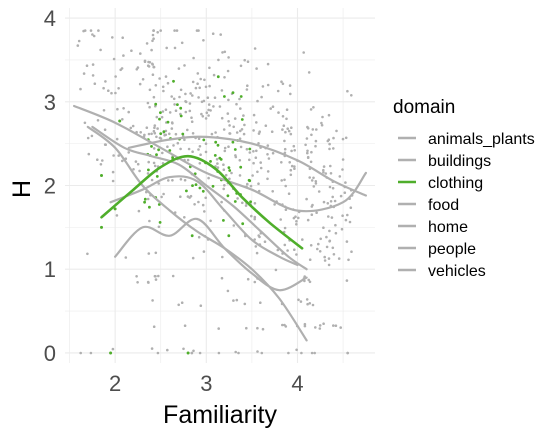 Image resolution: width=541 pixels, height=430 pixels. What do you see at coordinates (457, 271) in the screenshot?
I see `legend-label-vehicles: vehicles` at bounding box center [457, 271].